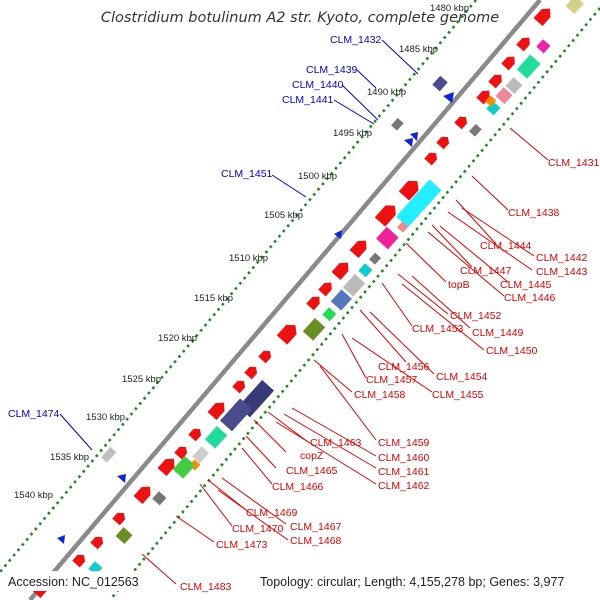 This screenshot has width=600, height=600. I want to click on gene-label: CLM_1449, so click(498, 333).